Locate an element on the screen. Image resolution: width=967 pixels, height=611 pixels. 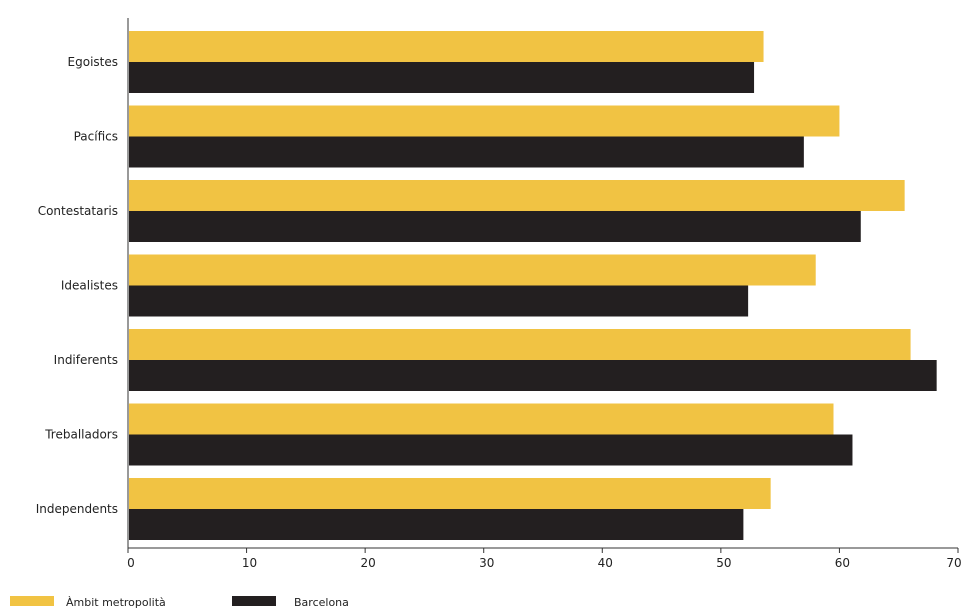
x-tick-label: 50 is located at coordinates (723, 563).